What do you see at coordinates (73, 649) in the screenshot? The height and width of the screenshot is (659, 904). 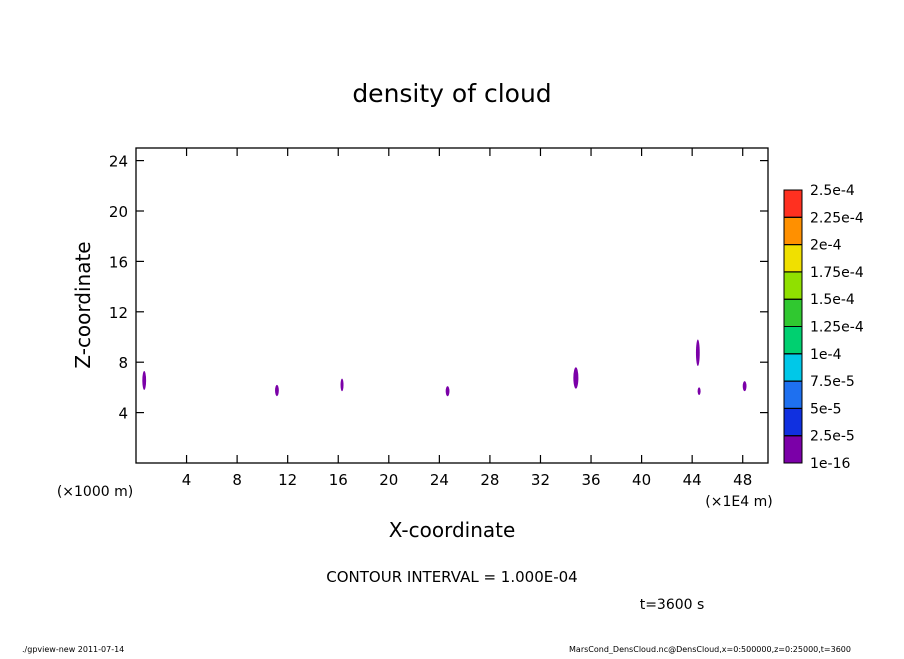 I see `footer-left: ./gpview-new 2011-07-14` at bounding box center [73, 649].